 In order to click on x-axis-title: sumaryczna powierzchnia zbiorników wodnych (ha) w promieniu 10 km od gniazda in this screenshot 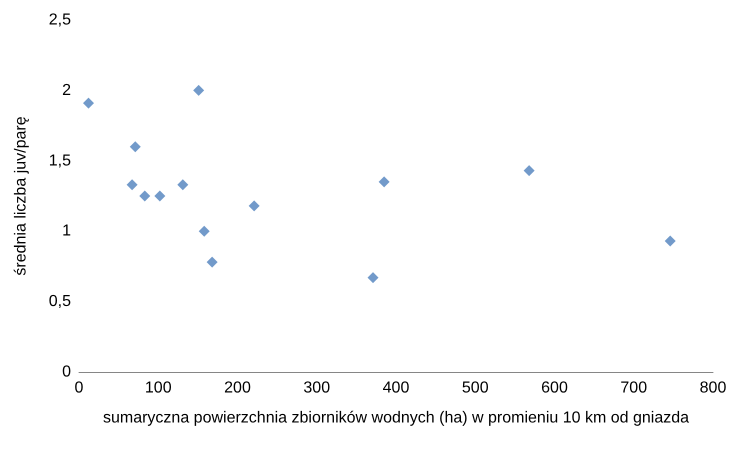, I will do `click(396, 418)`.